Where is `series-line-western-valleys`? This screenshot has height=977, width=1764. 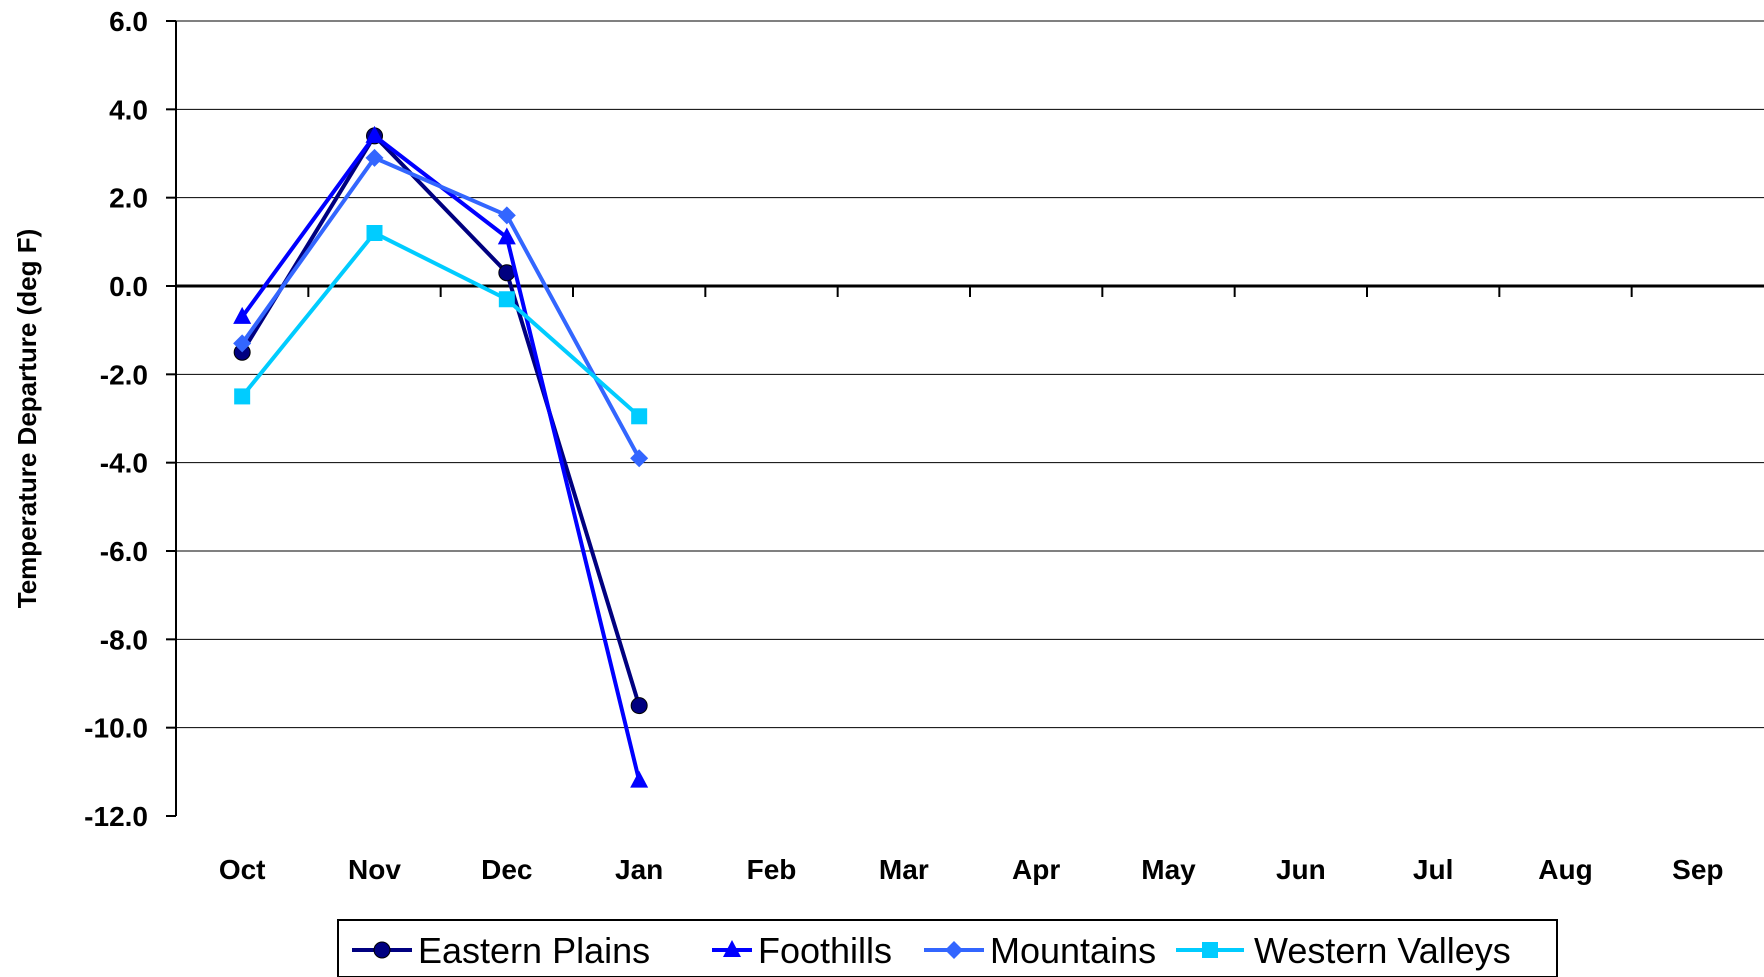
series-line-western-valleys is located at coordinates (440, 324).